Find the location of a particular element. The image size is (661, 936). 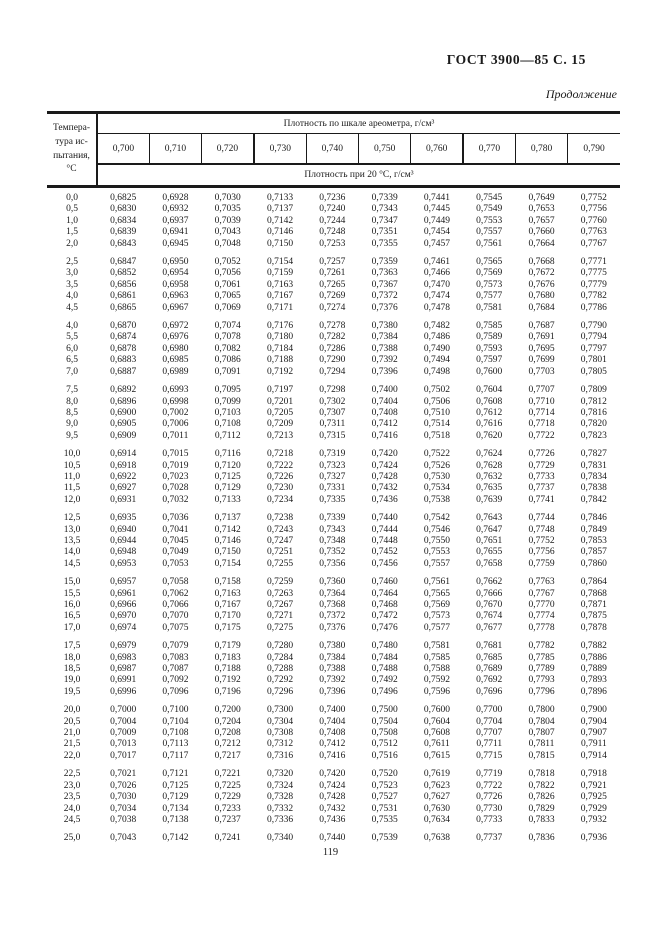

density-value-cell: 0,7456 is located at coordinates (384, 563).